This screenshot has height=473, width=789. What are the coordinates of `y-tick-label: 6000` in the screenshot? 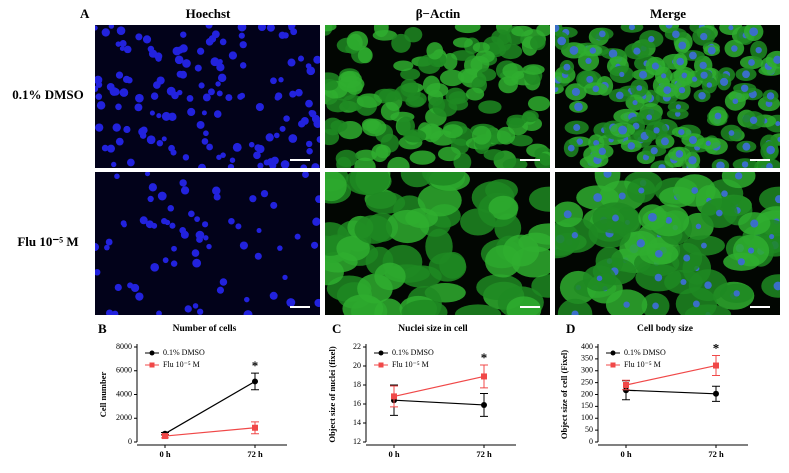 It's located at (124, 370).